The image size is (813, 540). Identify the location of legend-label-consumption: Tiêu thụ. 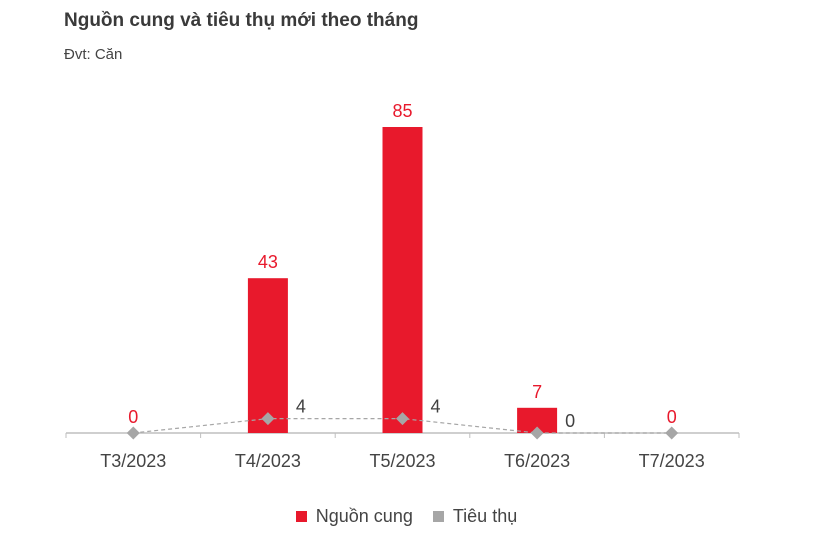
(485, 516).